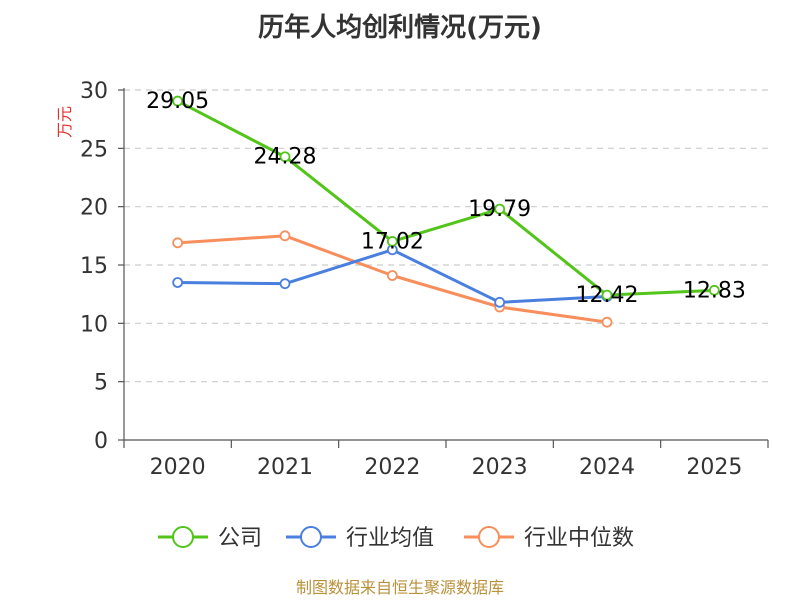  I want to click on data-label: 19.79, so click(499, 209).